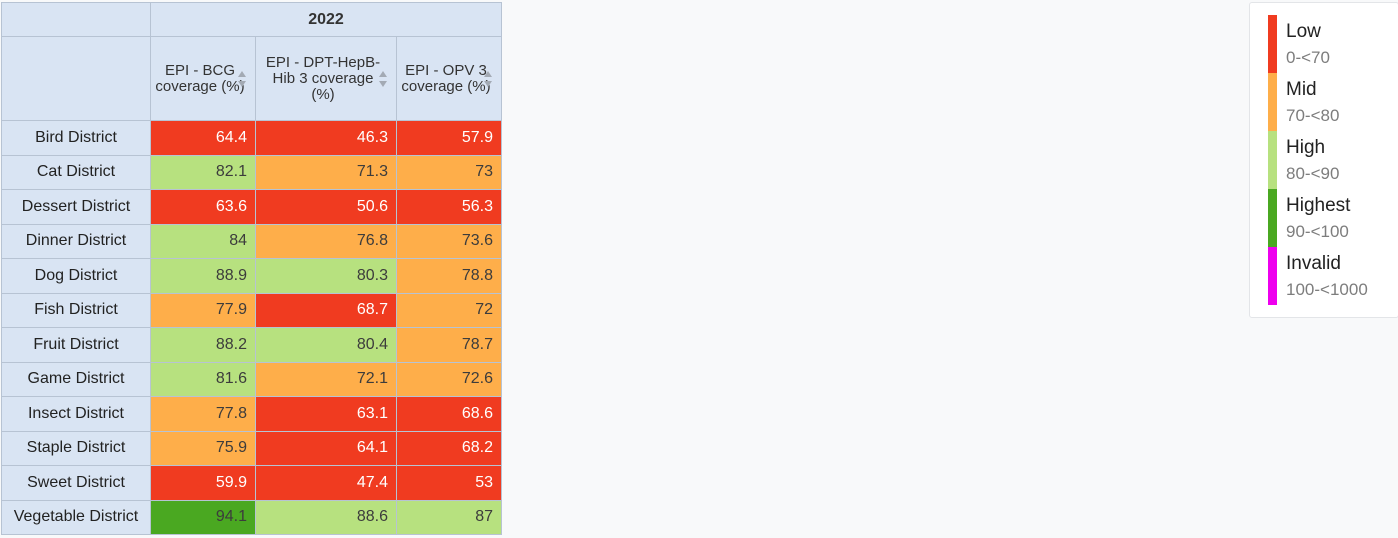  What do you see at coordinates (203, 241) in the screenshot?
I see `value-cell: 84` at bounding box center [203, 241].